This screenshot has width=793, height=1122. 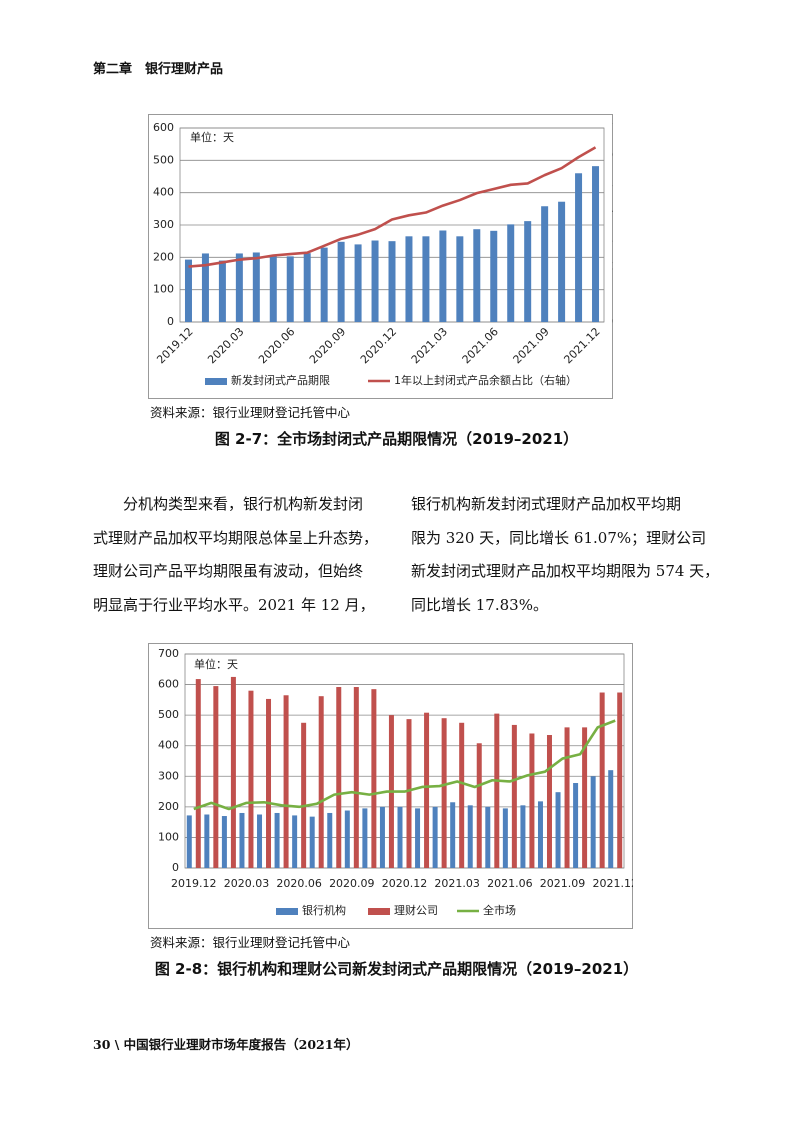 I want to click on y2-tick-label: 10%, so click(x=612, y=293).